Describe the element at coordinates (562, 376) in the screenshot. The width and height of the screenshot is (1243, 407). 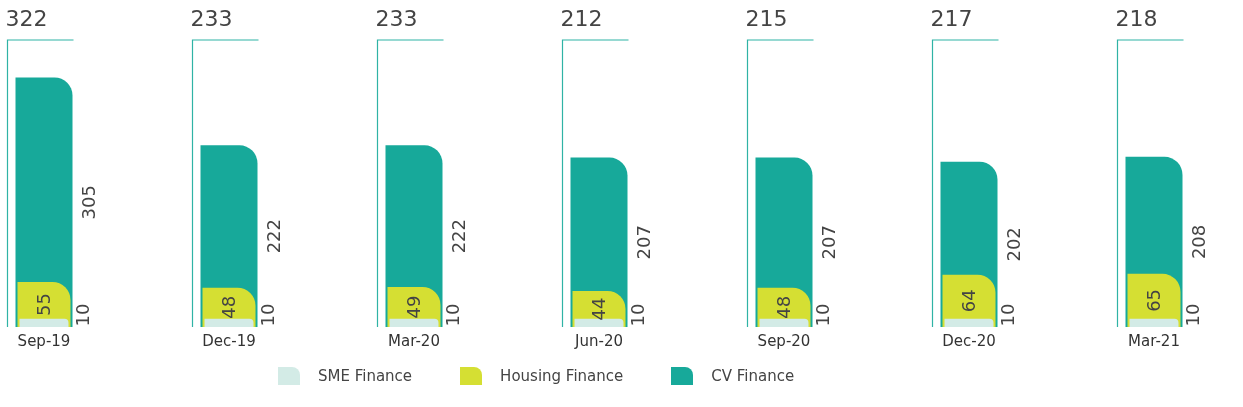
I see `legend-label: Housing Finance` at that location.